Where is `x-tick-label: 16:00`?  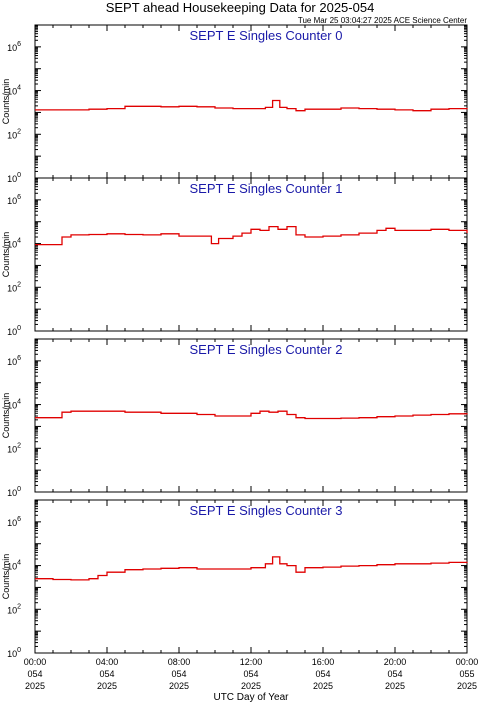 x-tick-label: 16:00 is located at coordinates (323, 662).